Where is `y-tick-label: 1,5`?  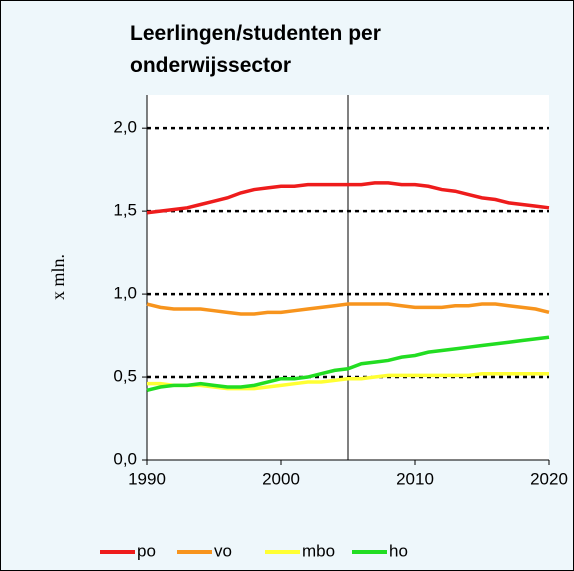 y-tick-label: 1,5 is located at coordinates (125, 210).